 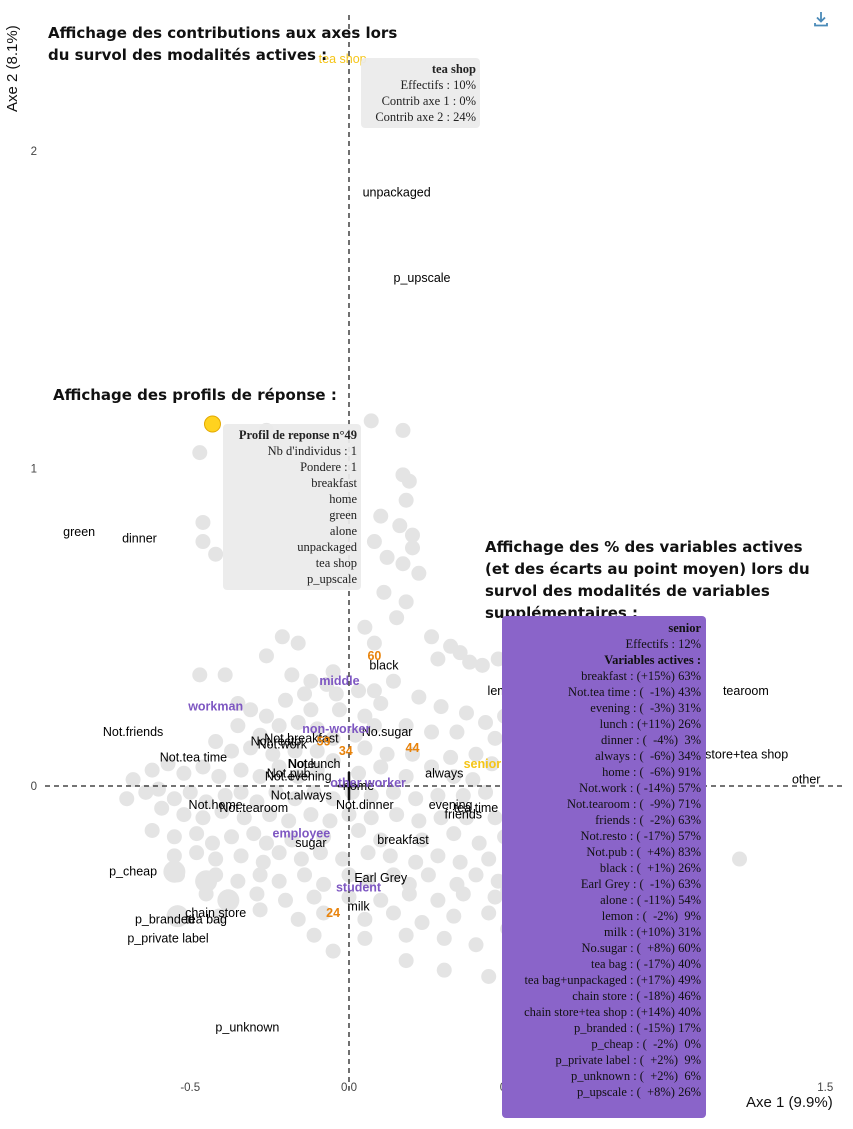 What do you see at coordinates (381, 878) in the screenshot?
I see `active-modality-label: Earl Grey` at bounding box center [381, 878].